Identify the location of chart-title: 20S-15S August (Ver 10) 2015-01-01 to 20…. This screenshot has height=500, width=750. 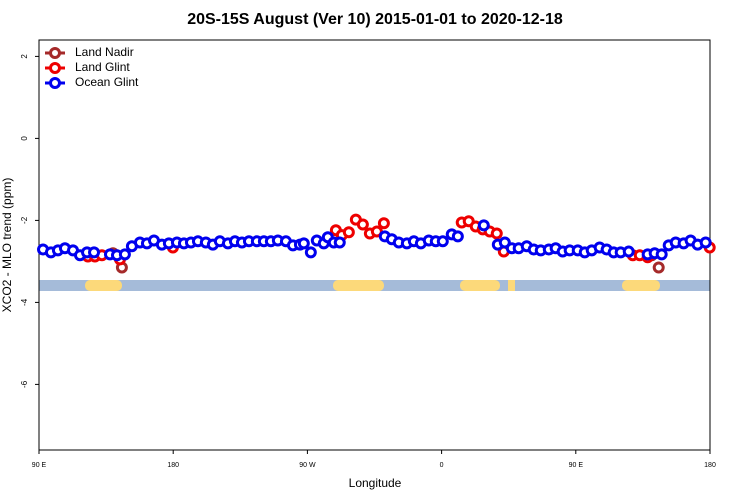
(375, 19).